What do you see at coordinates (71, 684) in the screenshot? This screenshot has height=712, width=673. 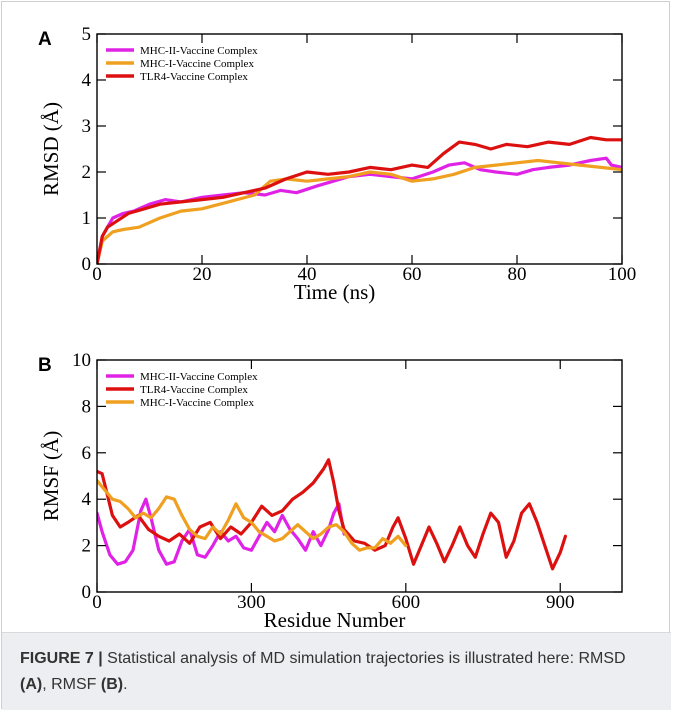 I see `caption-text-mid: , RMSF` at bounding box center [71, 684].